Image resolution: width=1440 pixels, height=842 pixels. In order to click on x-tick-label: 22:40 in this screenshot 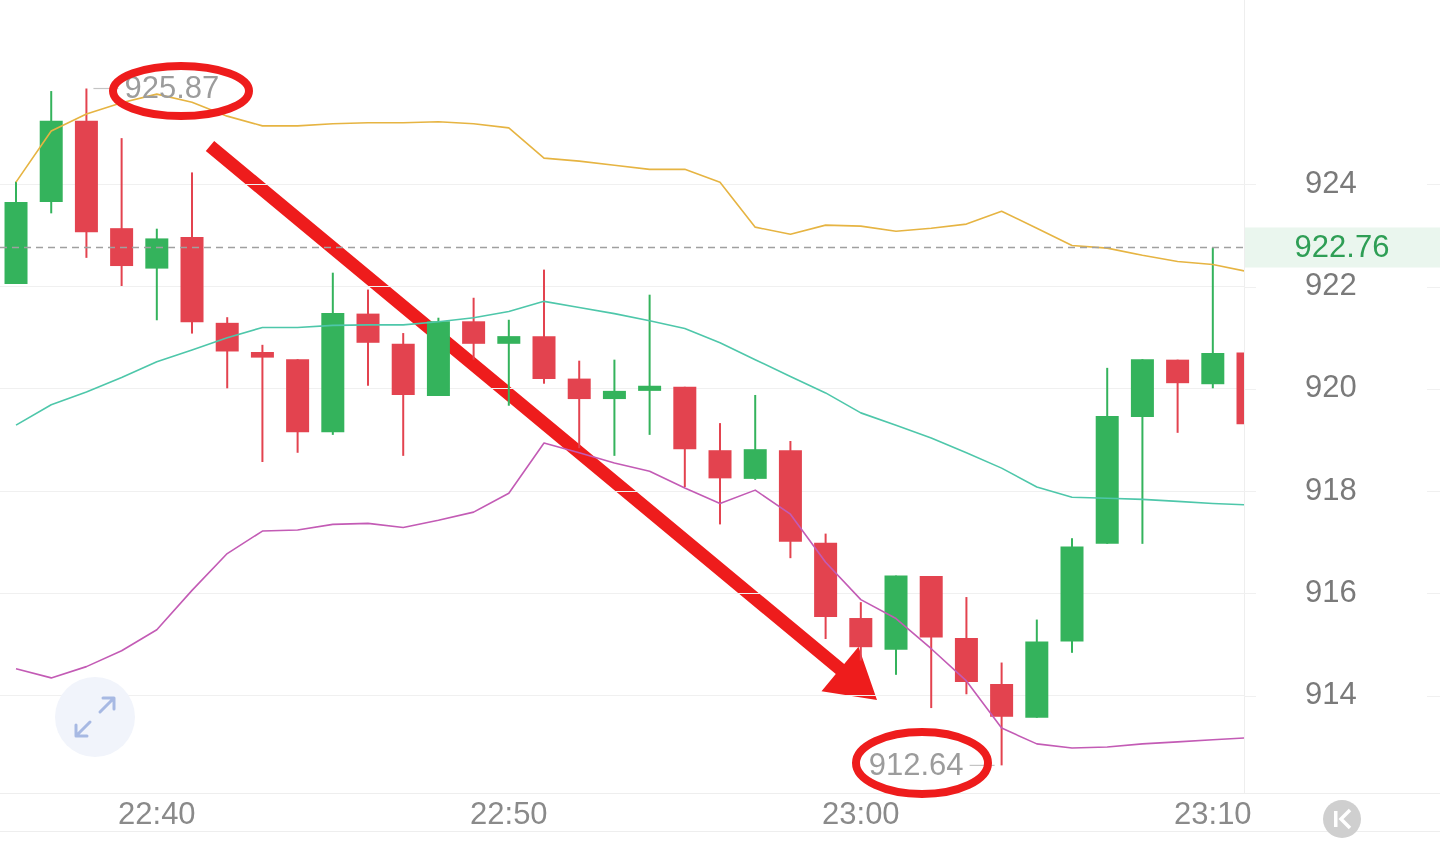, I will do `click(157, 814)`.